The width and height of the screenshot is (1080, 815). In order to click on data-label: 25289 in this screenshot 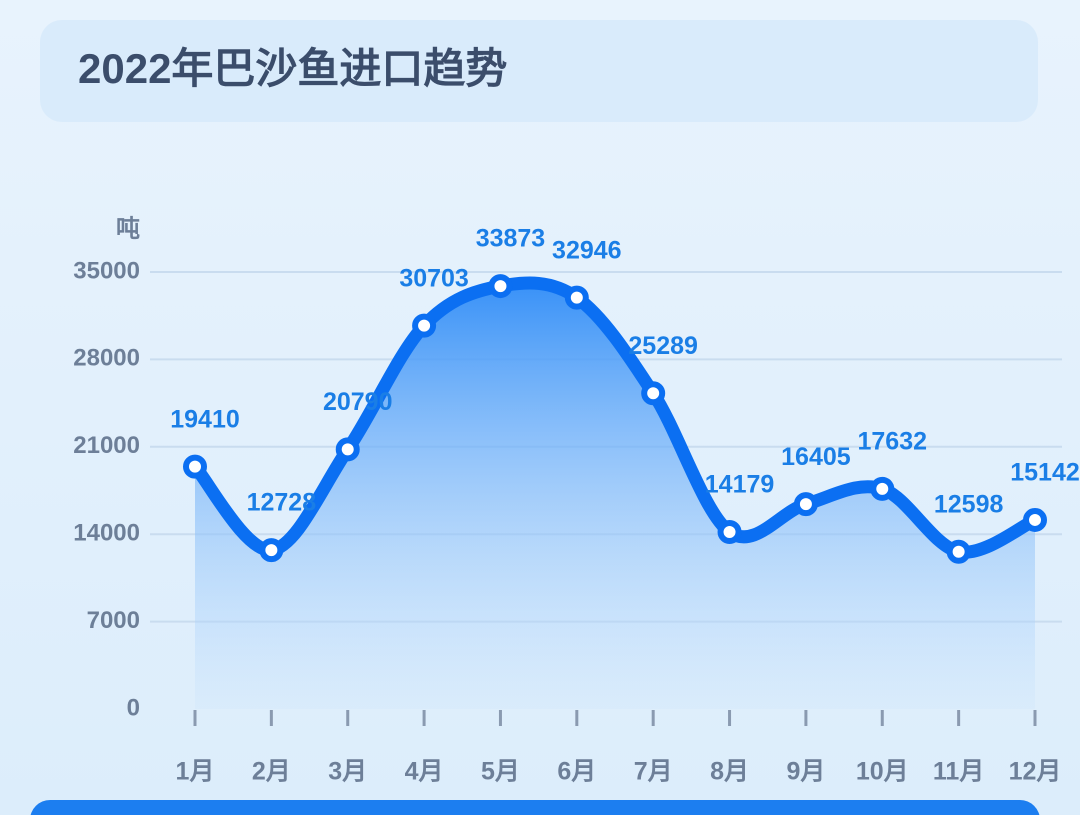, I will do `click(663, 346)`.